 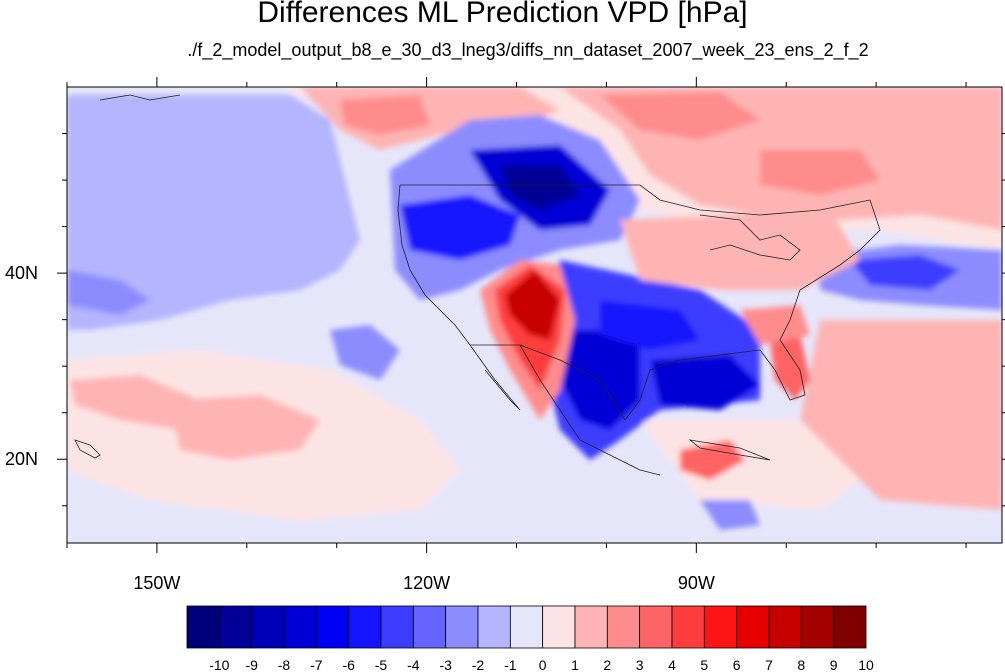 I want to click on alaska-coast, so click(x=140, y=97).